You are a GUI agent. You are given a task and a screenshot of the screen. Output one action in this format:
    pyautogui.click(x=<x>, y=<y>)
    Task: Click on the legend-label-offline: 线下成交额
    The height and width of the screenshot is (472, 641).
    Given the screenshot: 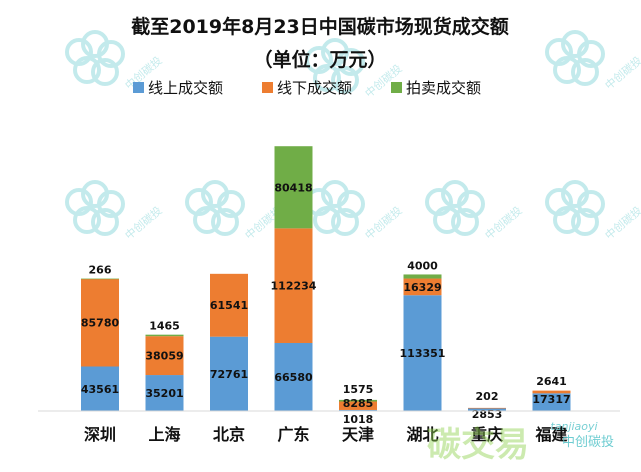 What is the action you would take?
    pyautogui.click(x=314, y=88)
    